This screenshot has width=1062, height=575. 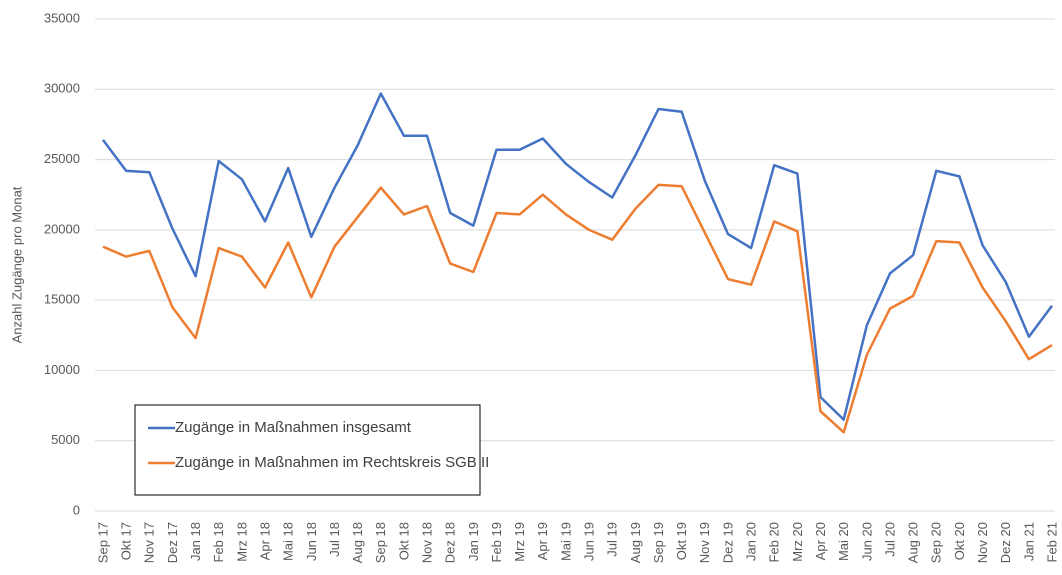 I want to click on x-tick-label: Dez 18, so click(x=450, y=542).